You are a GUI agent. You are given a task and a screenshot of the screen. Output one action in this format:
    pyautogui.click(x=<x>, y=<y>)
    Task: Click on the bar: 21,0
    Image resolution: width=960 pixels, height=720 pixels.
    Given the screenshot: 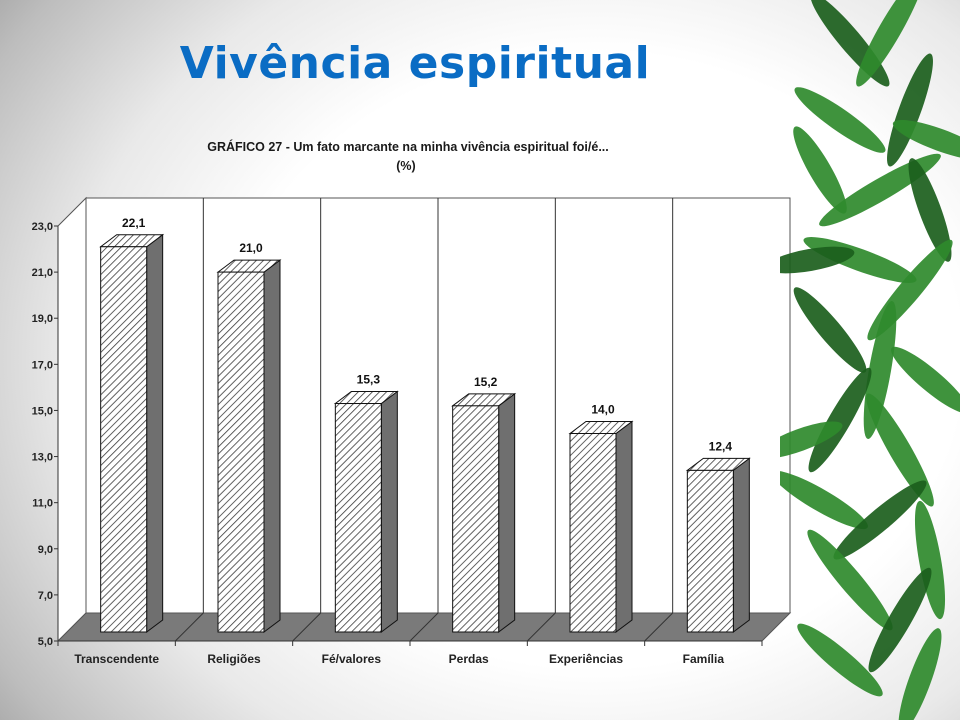 What is the action you would take?
    pyautogui.click(x=249, y=437)
    